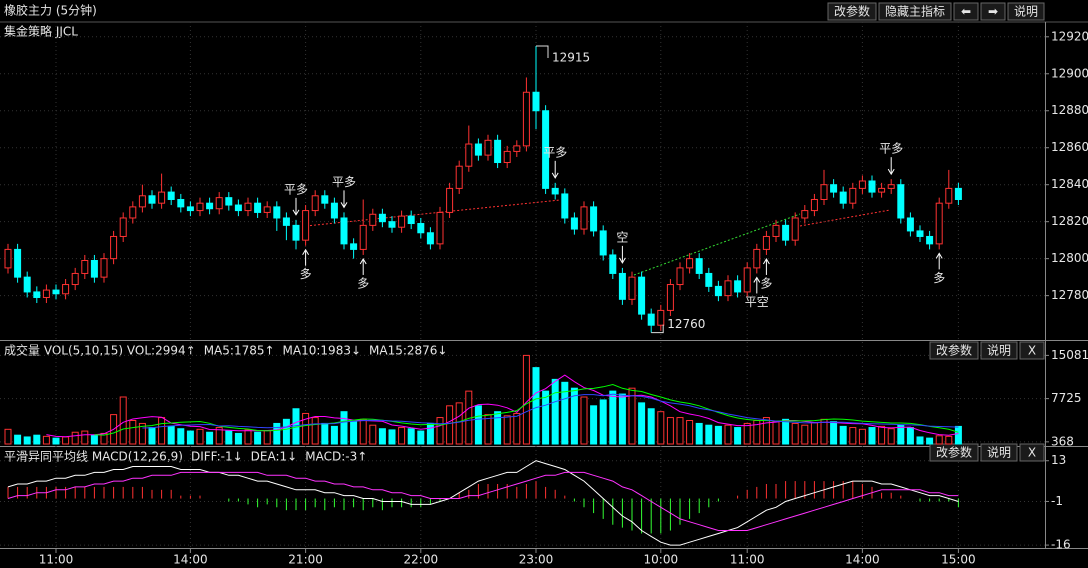  I want to click on legend-entry: MACD:-3↑, so click(336, 457).